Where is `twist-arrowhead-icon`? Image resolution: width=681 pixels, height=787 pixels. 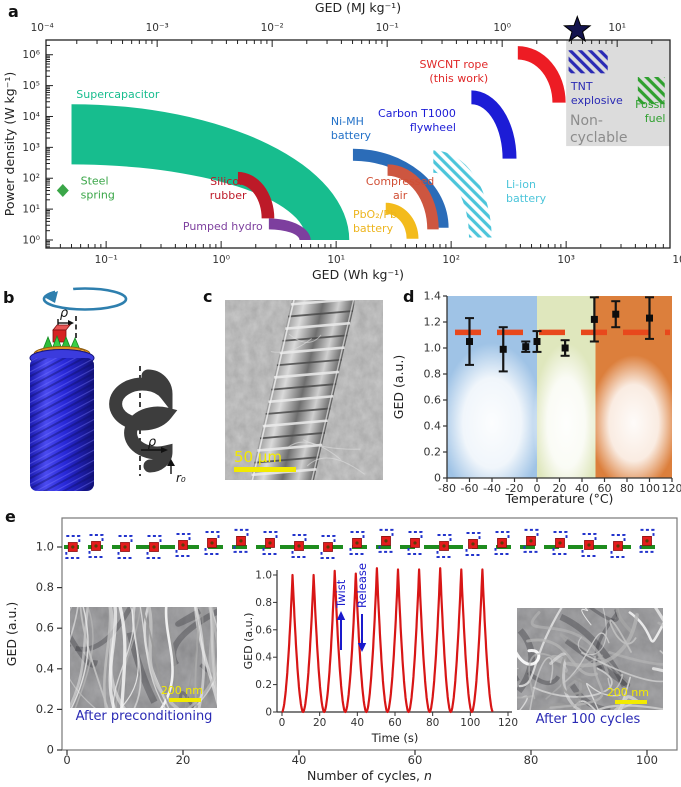 twist-arrowhead-icon is located at coordinates (341, 615).